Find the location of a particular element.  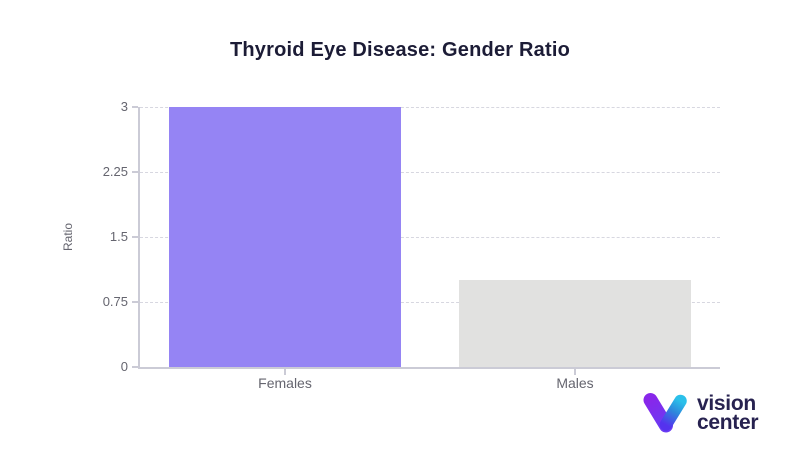

logo-text: vision center is located at coordinates (728, 413).